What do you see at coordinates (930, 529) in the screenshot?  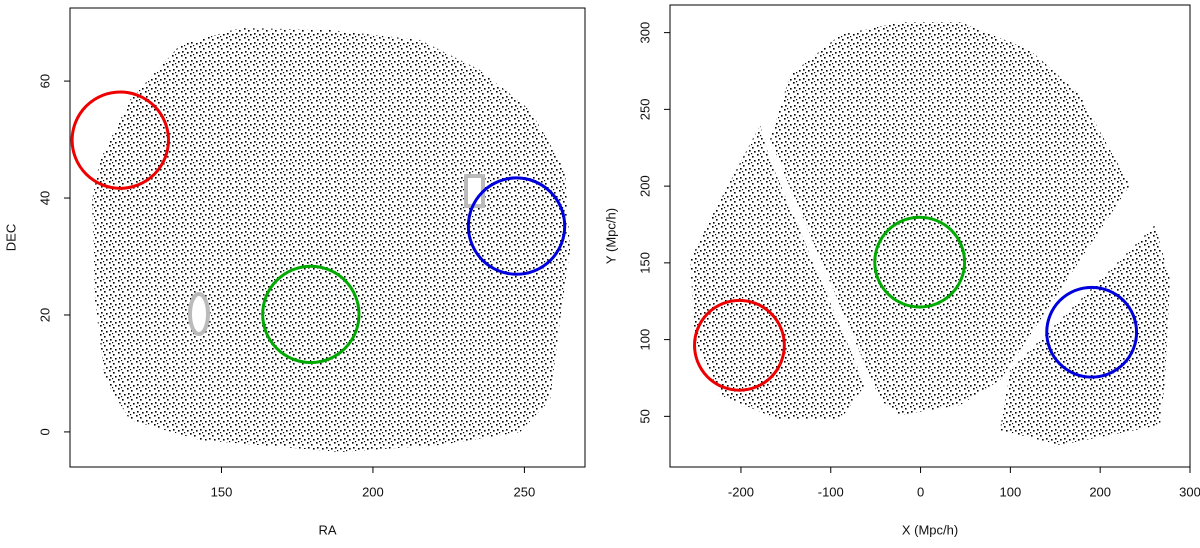 I see `x-axis-label: X (Mpc/h)` at bounding box center [930, 529].